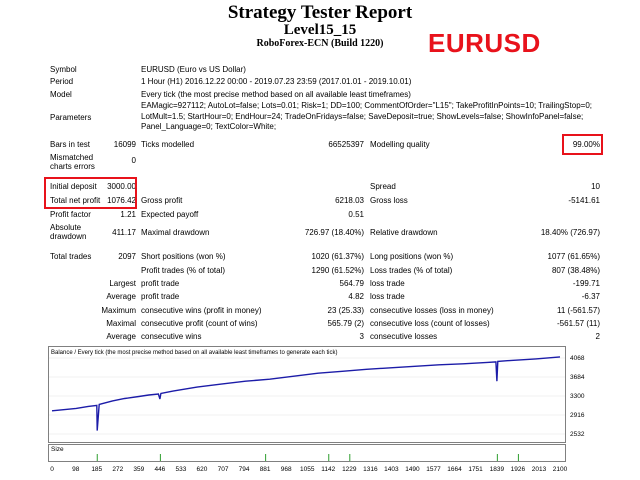  What do you see at coordinates (575, 270) in the screenshot?
I see `loss-trades-value: 807 (38.48%)` at bounding box center [575, 270].